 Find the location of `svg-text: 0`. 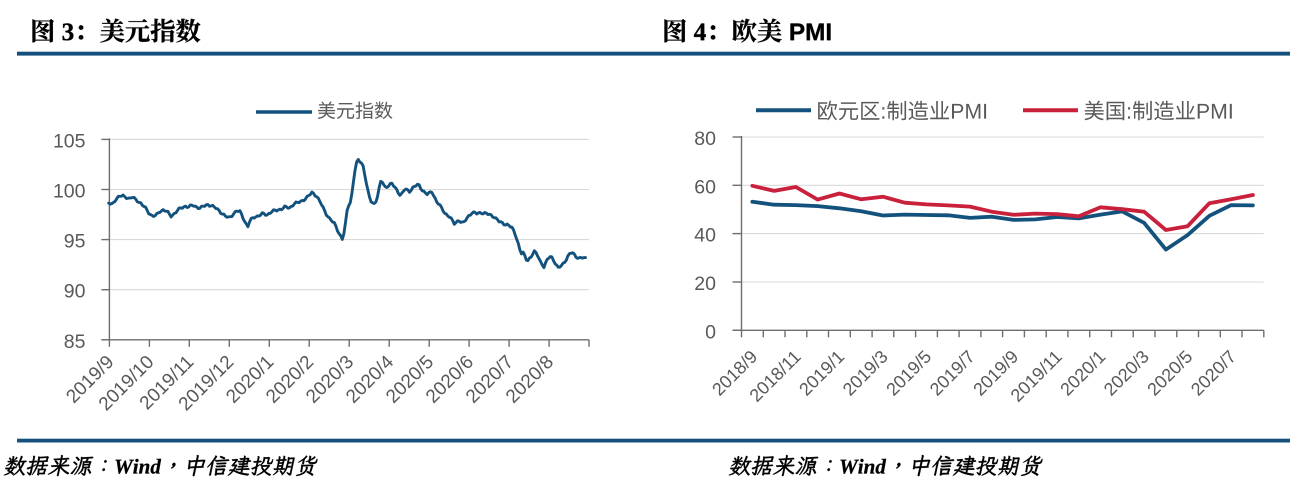

svg-text: 0 is located at coordinates (710, 332).